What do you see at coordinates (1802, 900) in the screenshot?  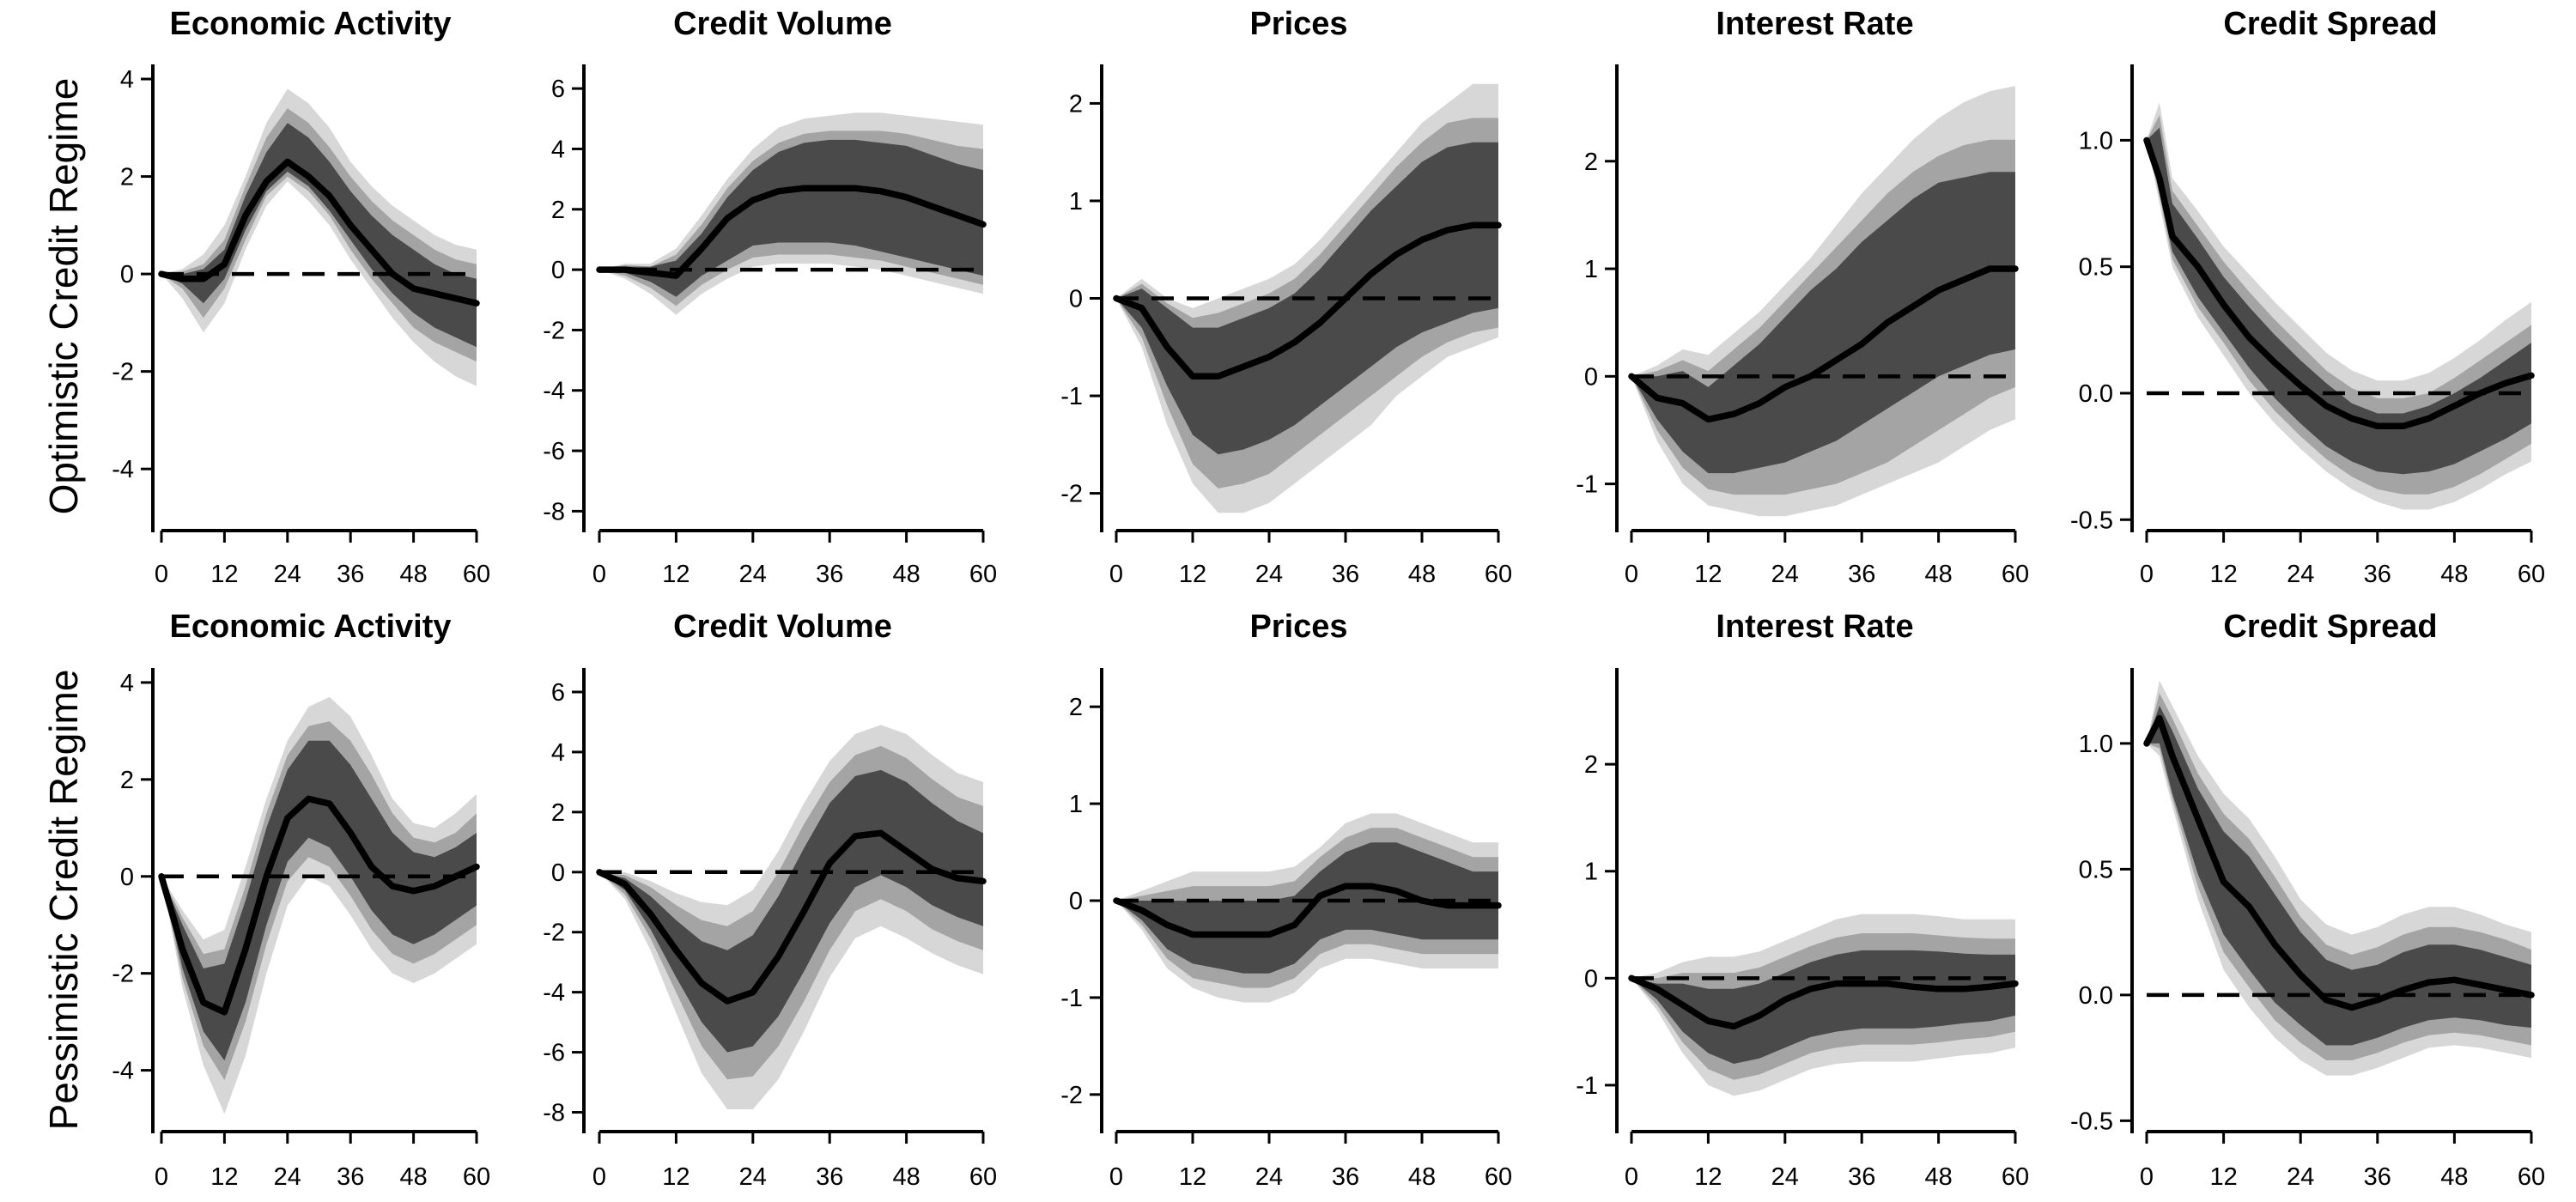 I see `panel-pessimistic-interest-rate: 2 1 0 -1 0 12 24 36 48 60 Interest Rate` at bounding box center [1802, 900].